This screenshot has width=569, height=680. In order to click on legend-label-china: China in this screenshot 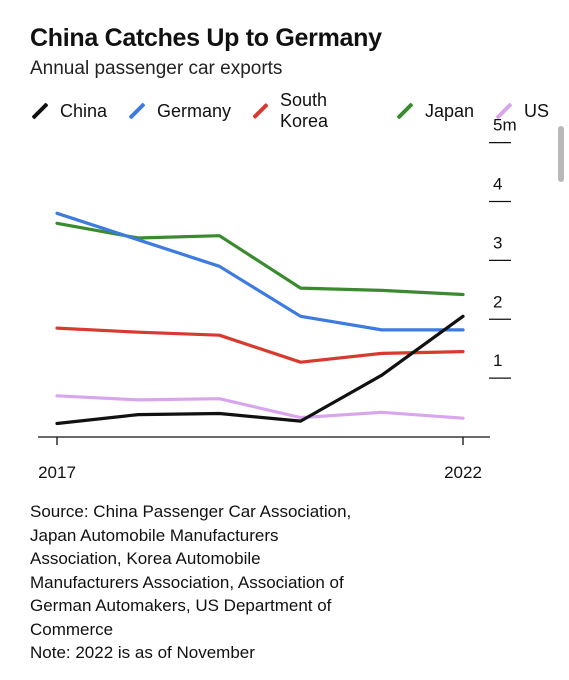, I will do `click(84, 110)`.